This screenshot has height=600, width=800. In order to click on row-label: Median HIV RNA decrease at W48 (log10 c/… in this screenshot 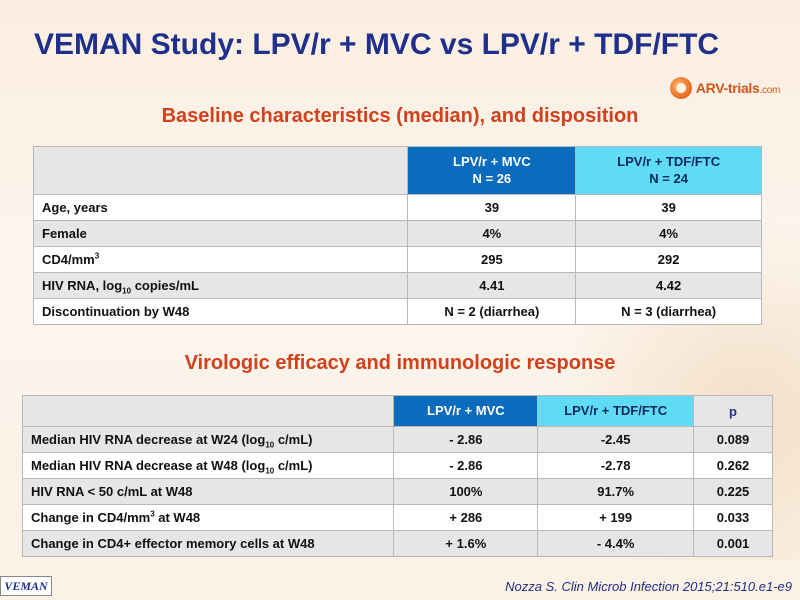, I will do `click(208, 465)`.